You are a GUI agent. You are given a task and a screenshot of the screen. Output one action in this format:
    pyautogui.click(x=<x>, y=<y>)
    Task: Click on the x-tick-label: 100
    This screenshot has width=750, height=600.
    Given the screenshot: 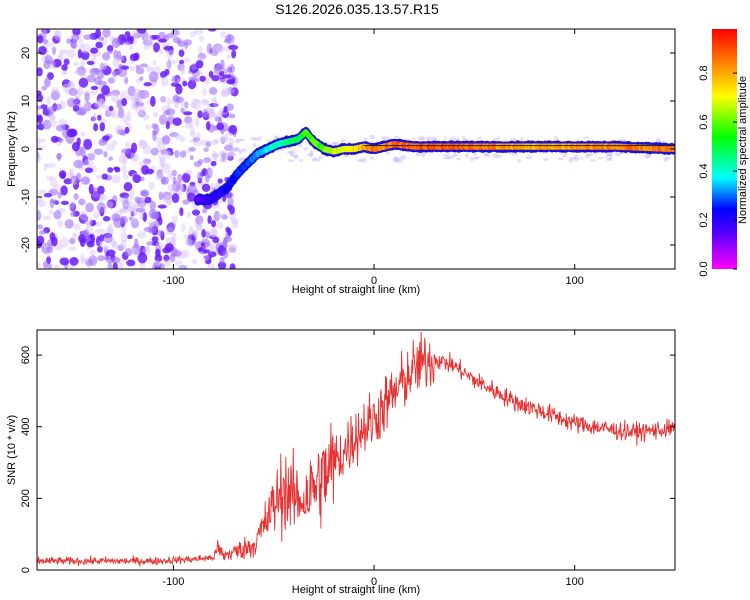 What is the action you would take?
    pyautogui.click(x=575, y=582)
    